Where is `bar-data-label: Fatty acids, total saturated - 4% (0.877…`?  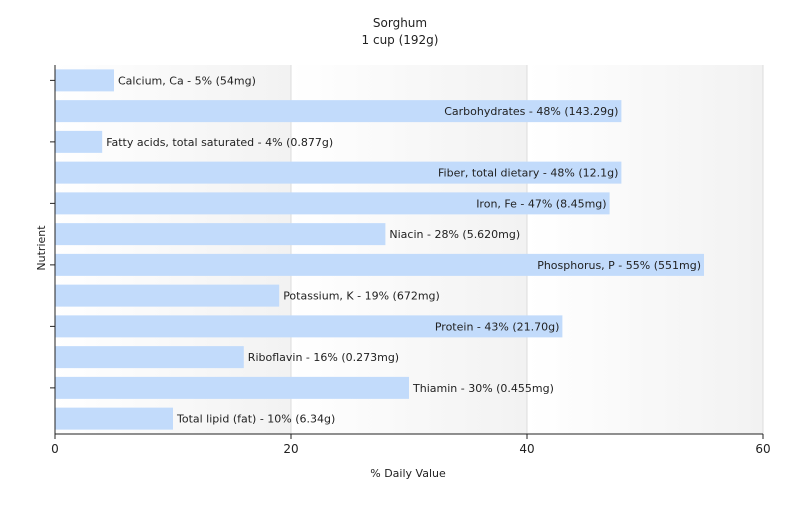 bar-data-label: Fatty acids, total saturated - 4% (0.877… is located at coordinates (219, 142).